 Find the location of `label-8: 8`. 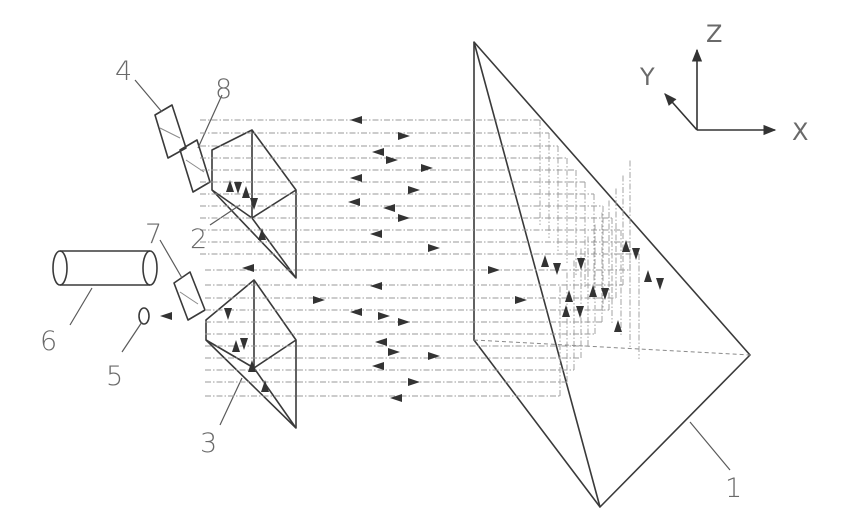

label-8: 8 is located at coordinates (223, 89).